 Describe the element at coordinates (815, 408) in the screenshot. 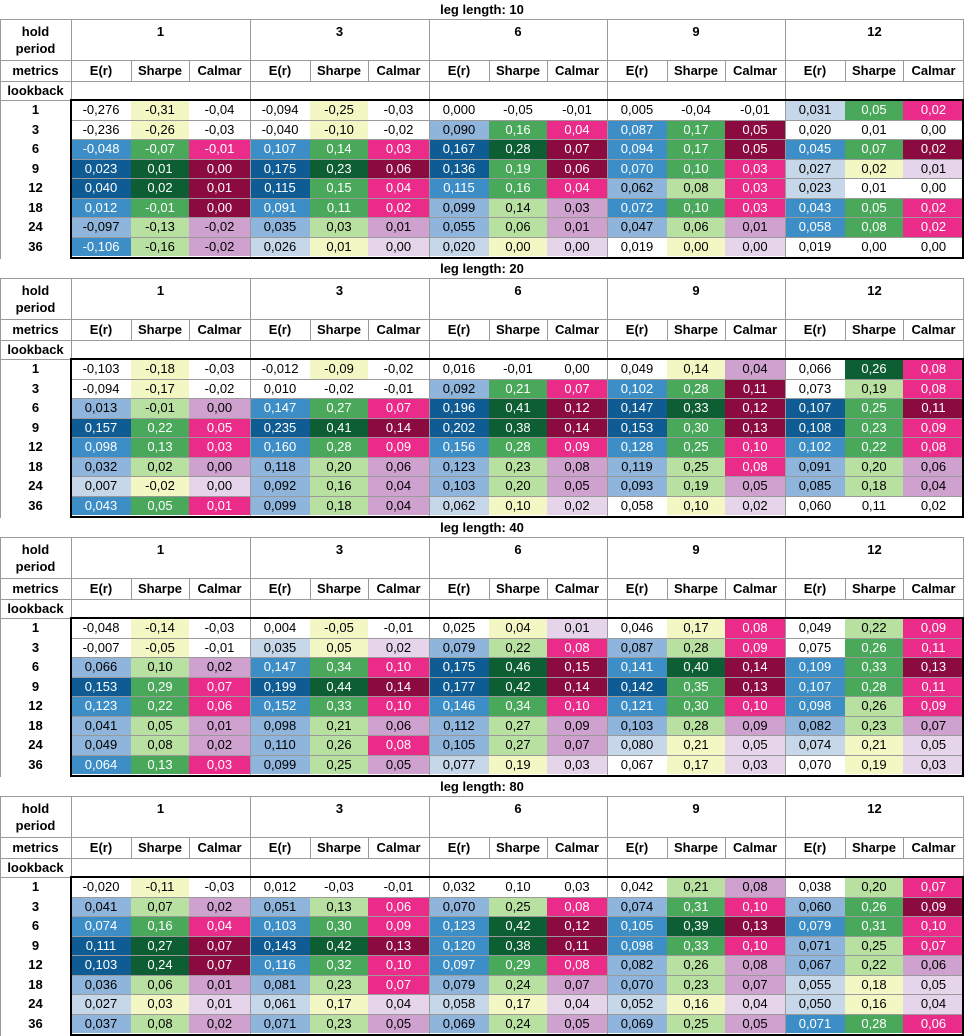

I see `table-cell: 0,107` at that location.